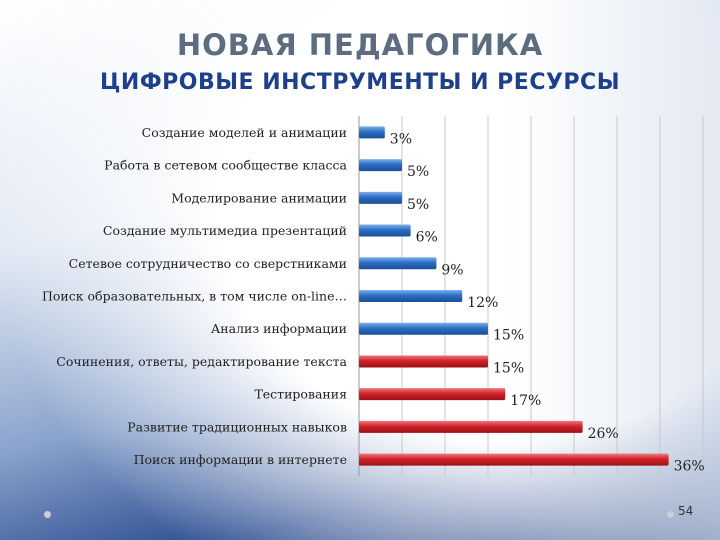 Image resolution: width=720 pixels, height=540 pixels. What do you see at coordinates (482, 303) in the screenshot?
I see `value-label: 12%` at bounding box center [482, 303].